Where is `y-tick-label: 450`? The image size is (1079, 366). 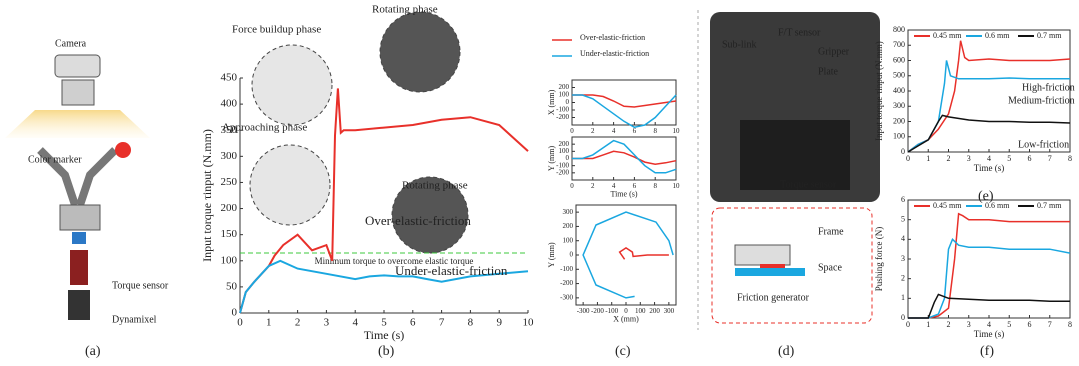
y-tick-label: 450 is located at coordinates (229, 78).